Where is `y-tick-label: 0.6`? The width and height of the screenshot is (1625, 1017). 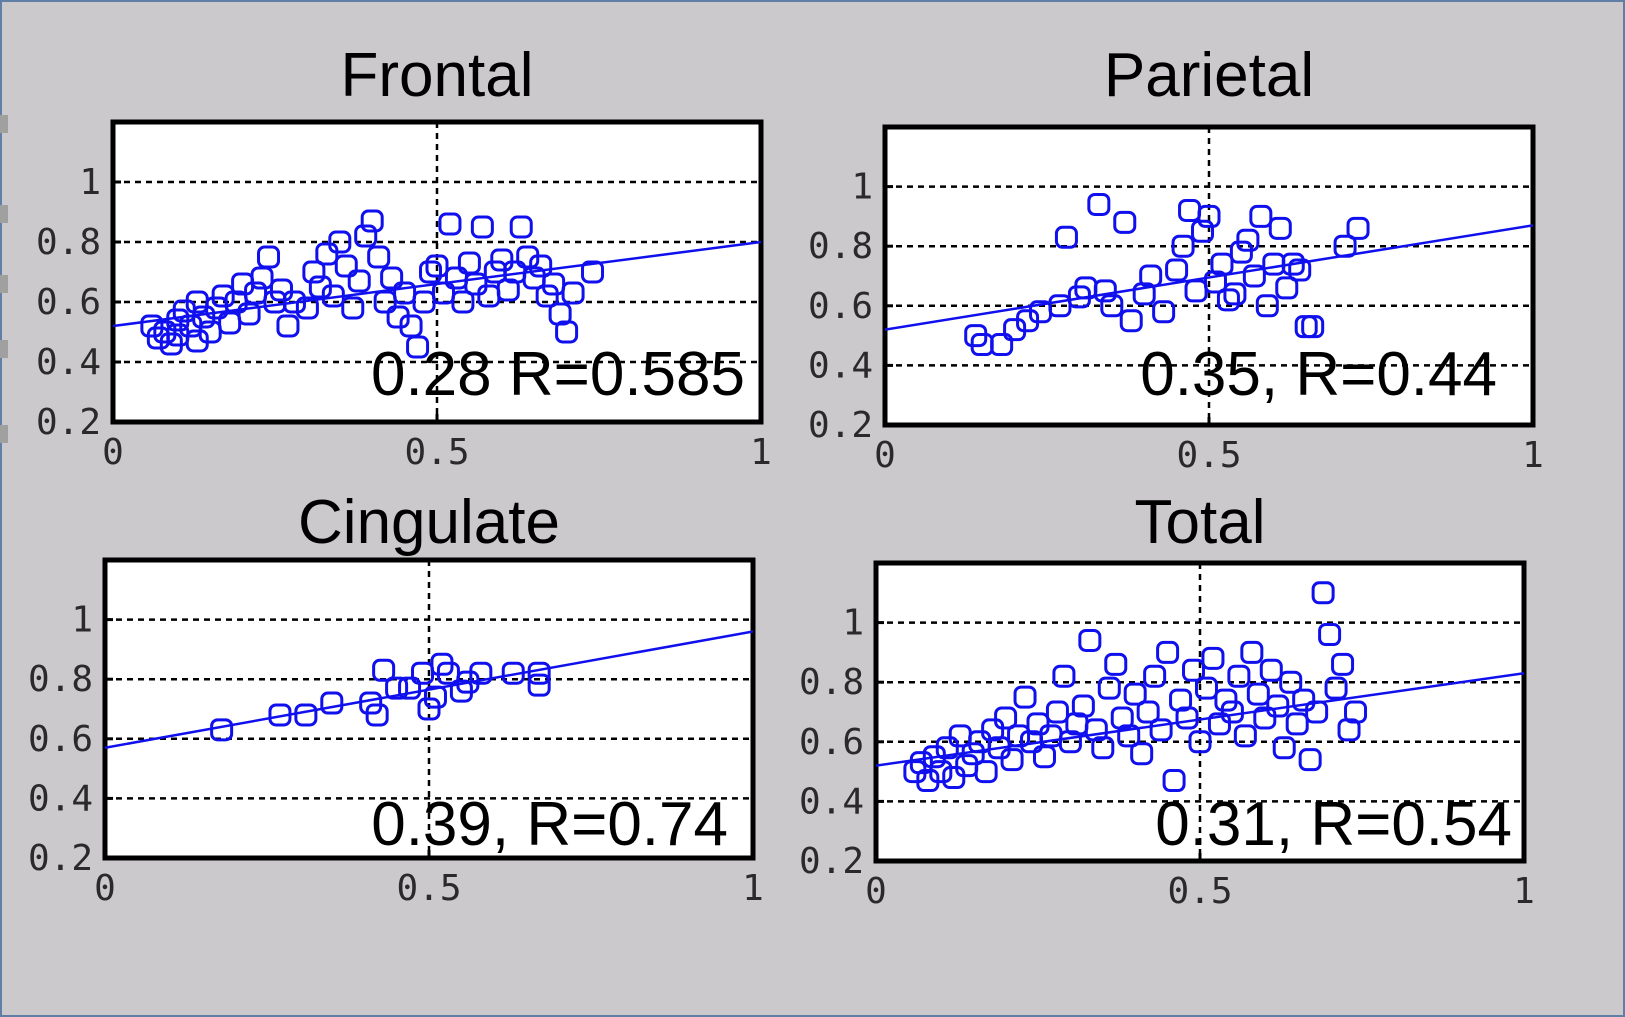 y-tick-label: 0.6 is located at coordinates (840, 306).